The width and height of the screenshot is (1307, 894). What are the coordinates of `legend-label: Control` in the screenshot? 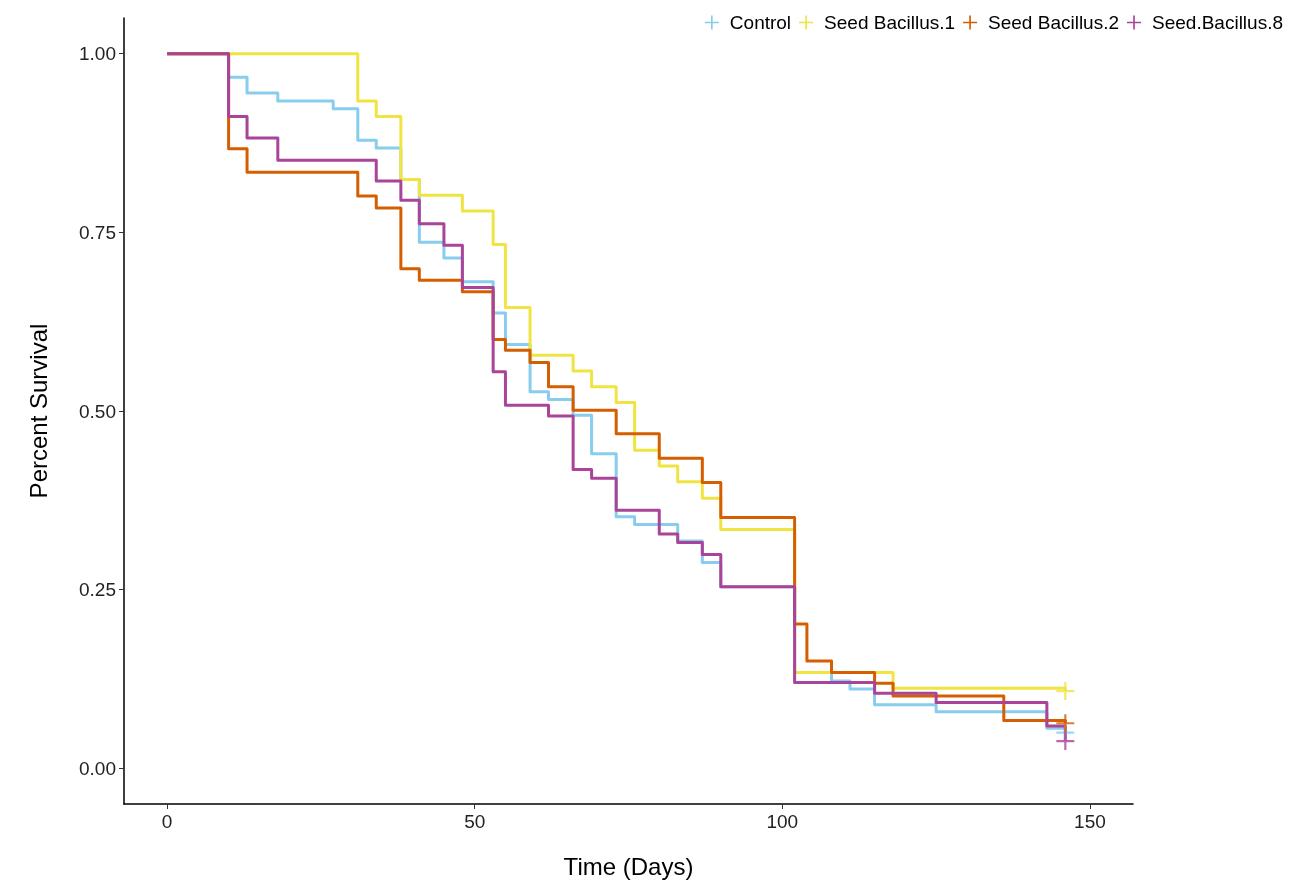 It's located at (760, 22).